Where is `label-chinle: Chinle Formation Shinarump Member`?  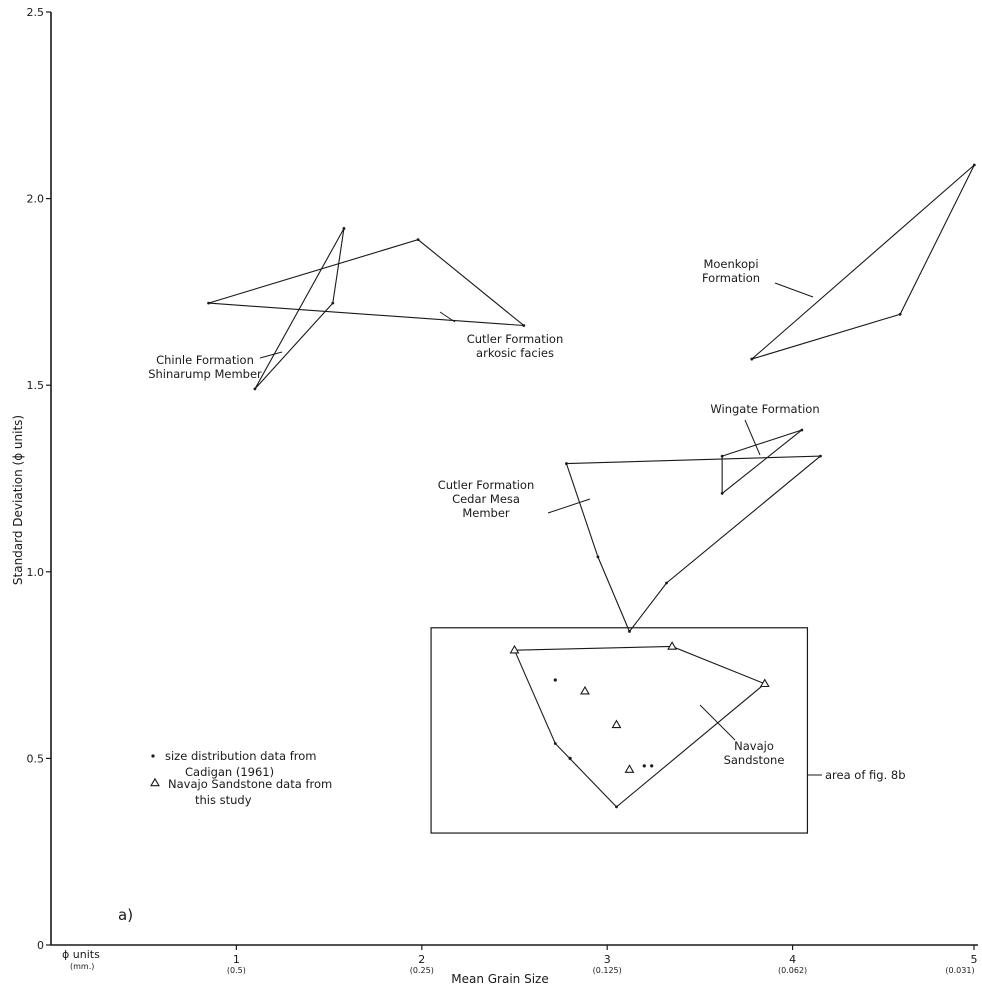
label-chinle: Chinle Formation Shinarump Member is located at coordinates (205, 367).